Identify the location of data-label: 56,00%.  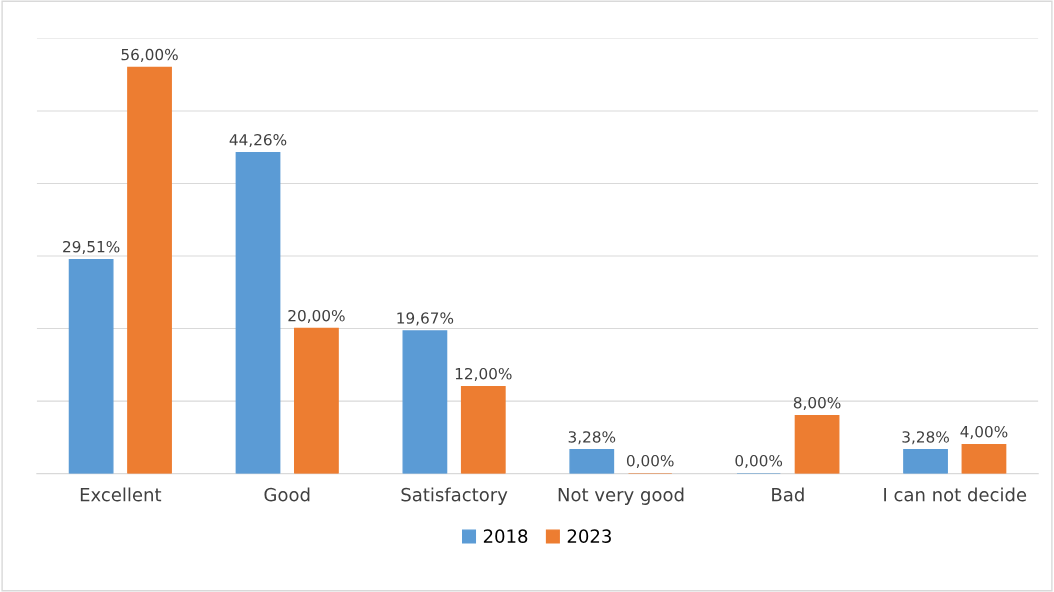
(149, 55).